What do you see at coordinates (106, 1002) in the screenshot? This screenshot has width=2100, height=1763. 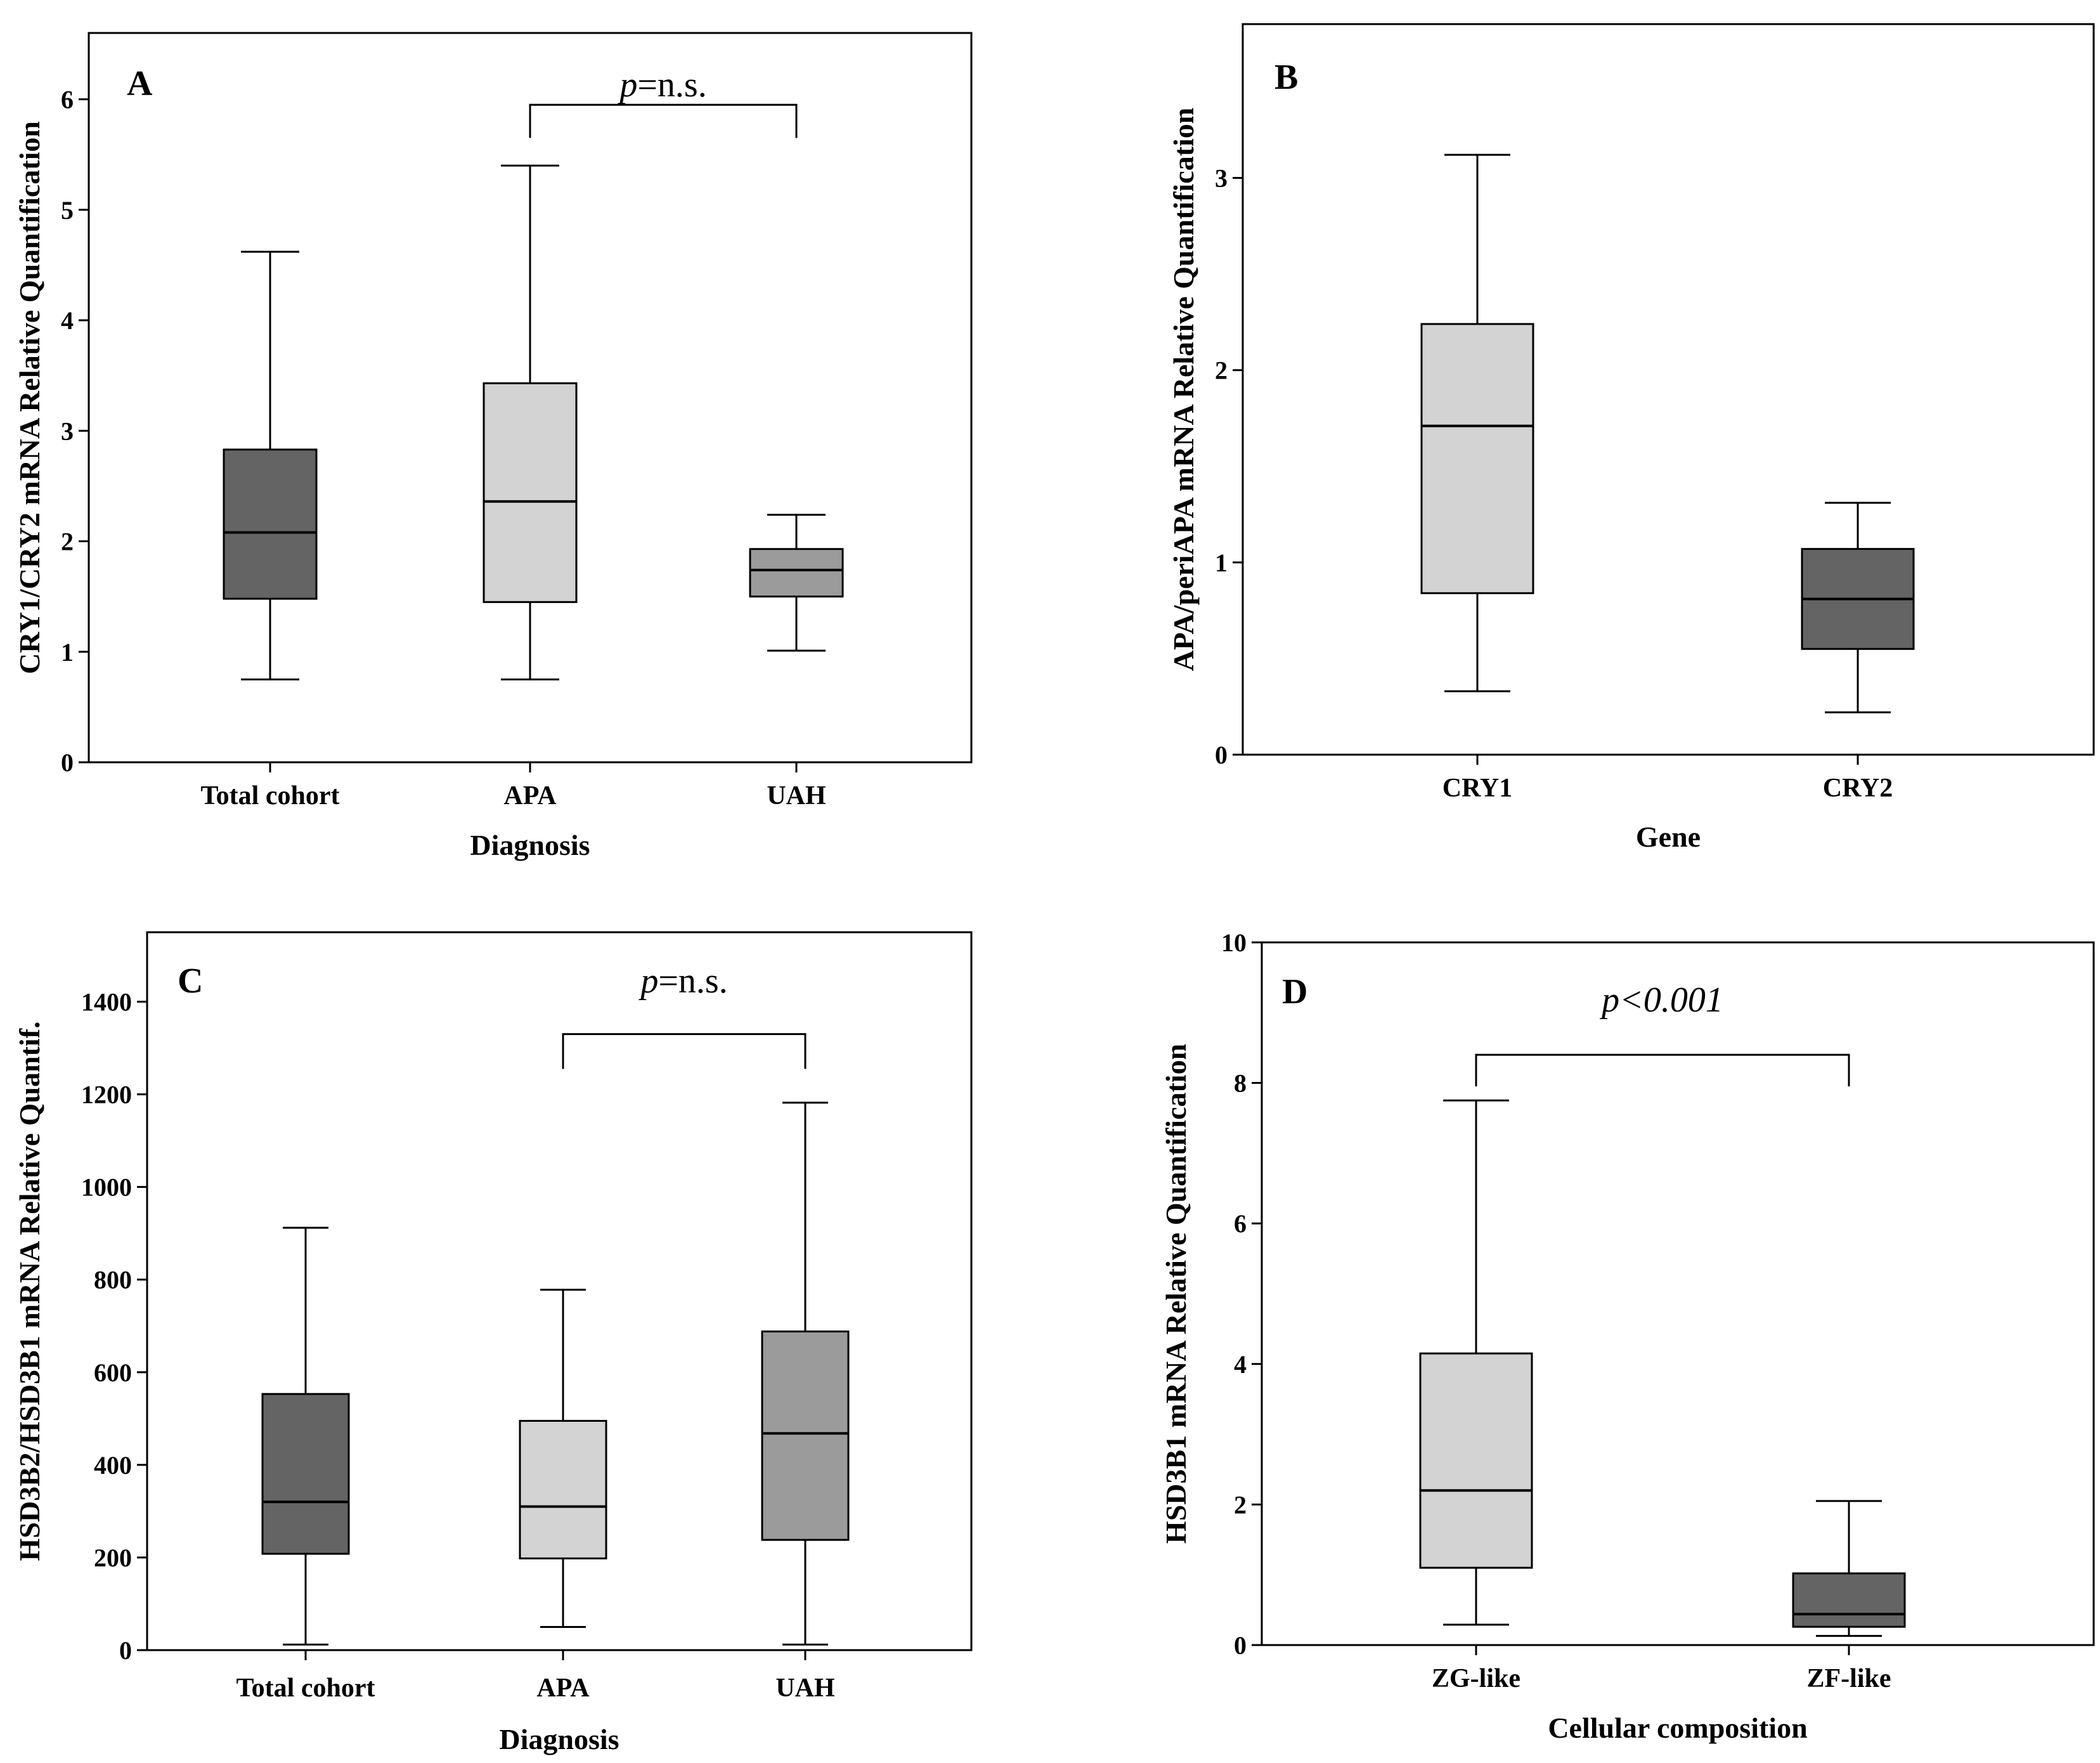 I see `y-tick-label: 1400` at bounding box center [106, 1002].